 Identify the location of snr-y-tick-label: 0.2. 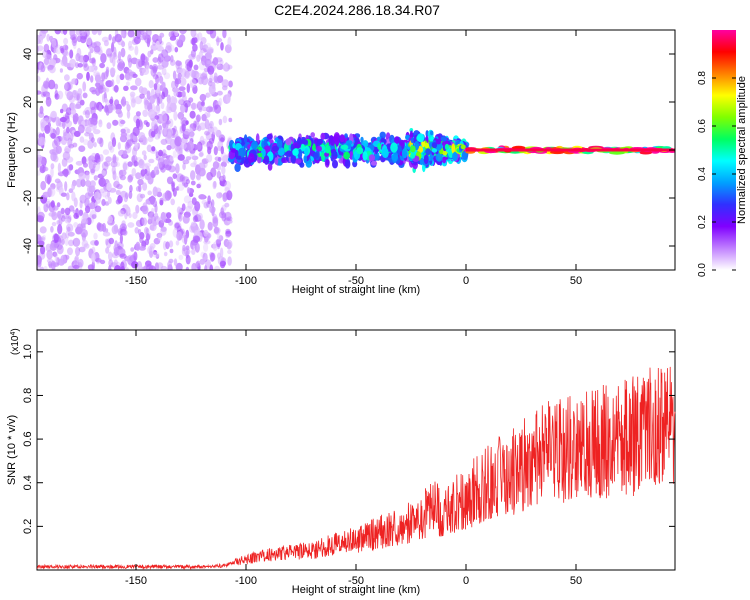
(28, 526).